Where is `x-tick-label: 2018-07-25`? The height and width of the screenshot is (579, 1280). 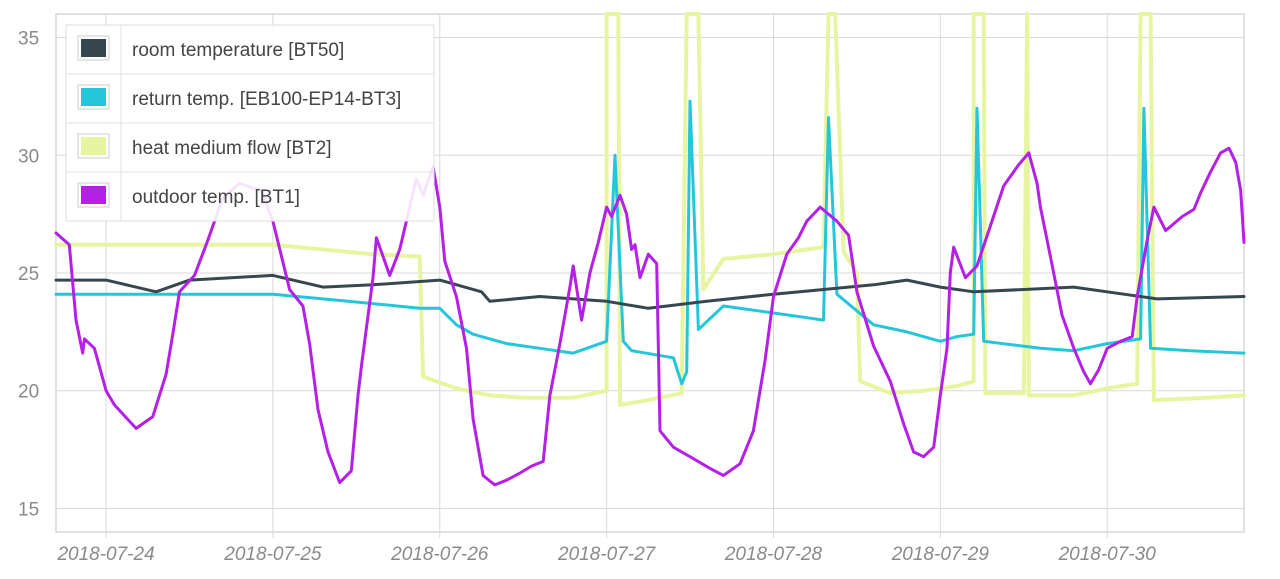
x-tick-label: 2018-07-25 is located at coordinates (272, 554).